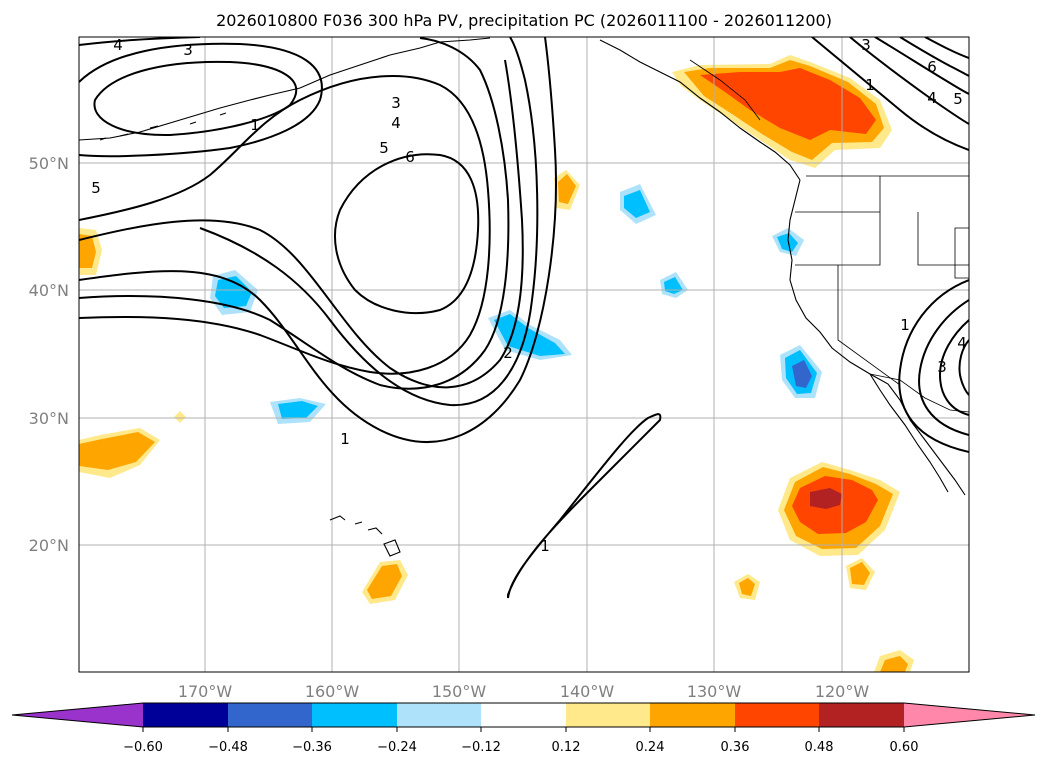  I want to click on precip-neg-4-mid, so click(637, 204).